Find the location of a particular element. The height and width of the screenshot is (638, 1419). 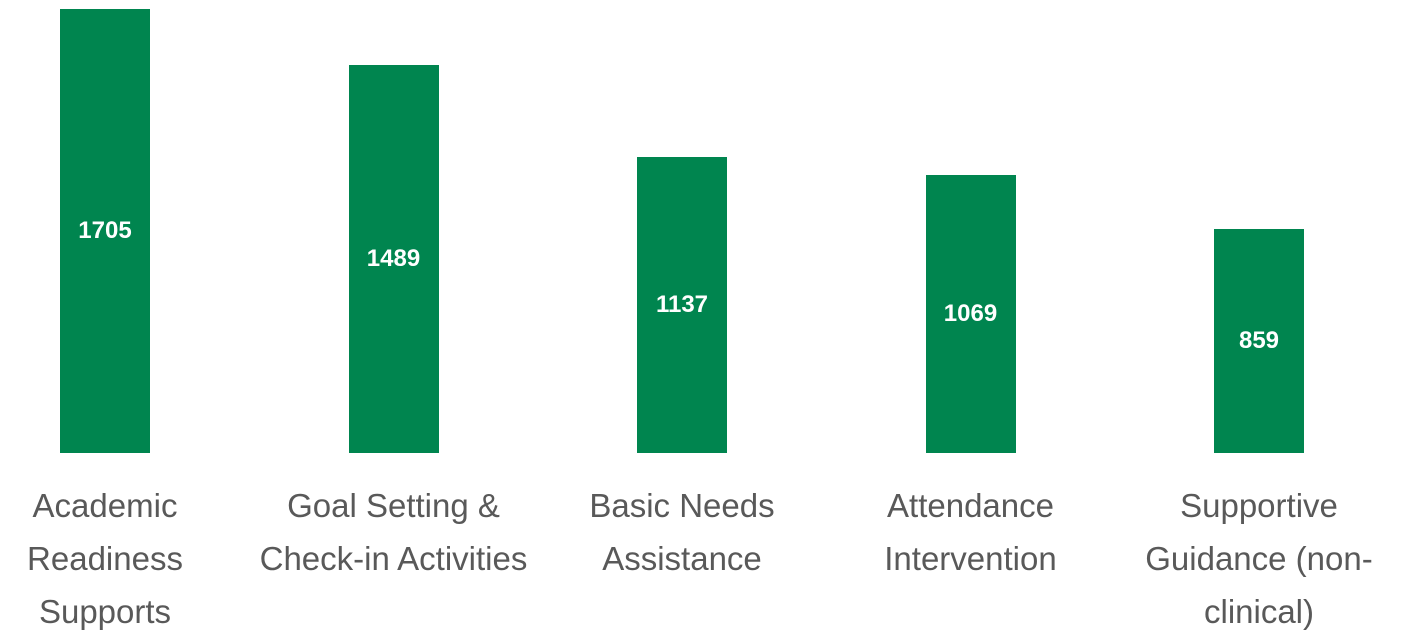

category-label: Academic Readiness Supports is located at coordinates (105, 558).